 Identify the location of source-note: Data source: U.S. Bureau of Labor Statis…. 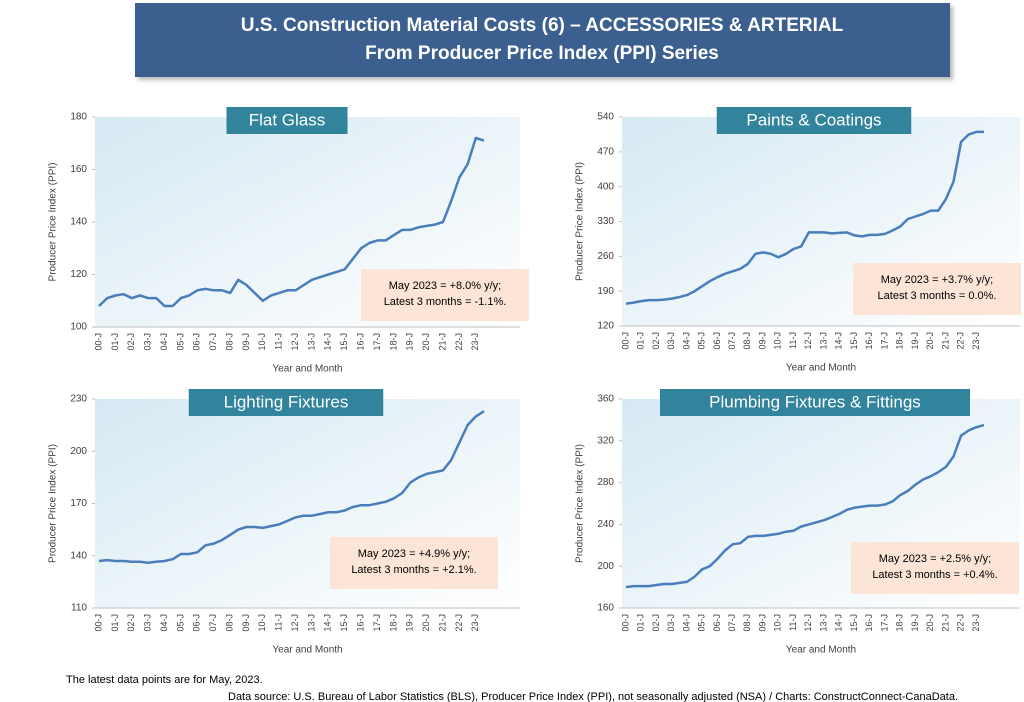
(593, 696).